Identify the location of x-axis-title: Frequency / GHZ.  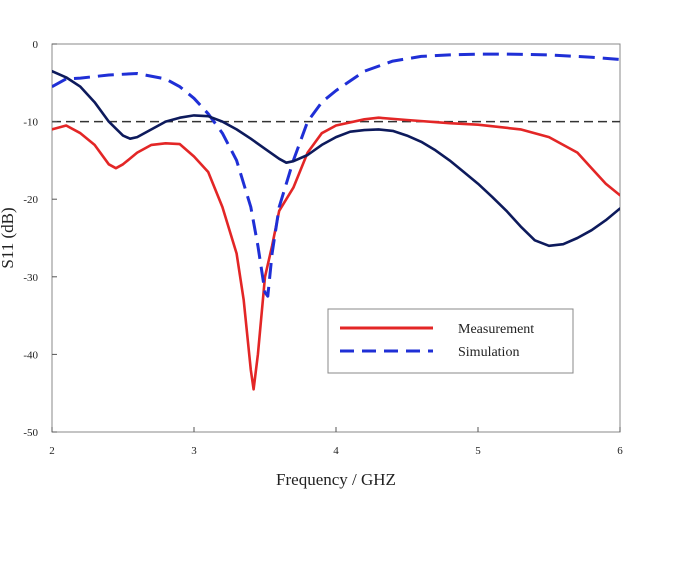
(336, 479).